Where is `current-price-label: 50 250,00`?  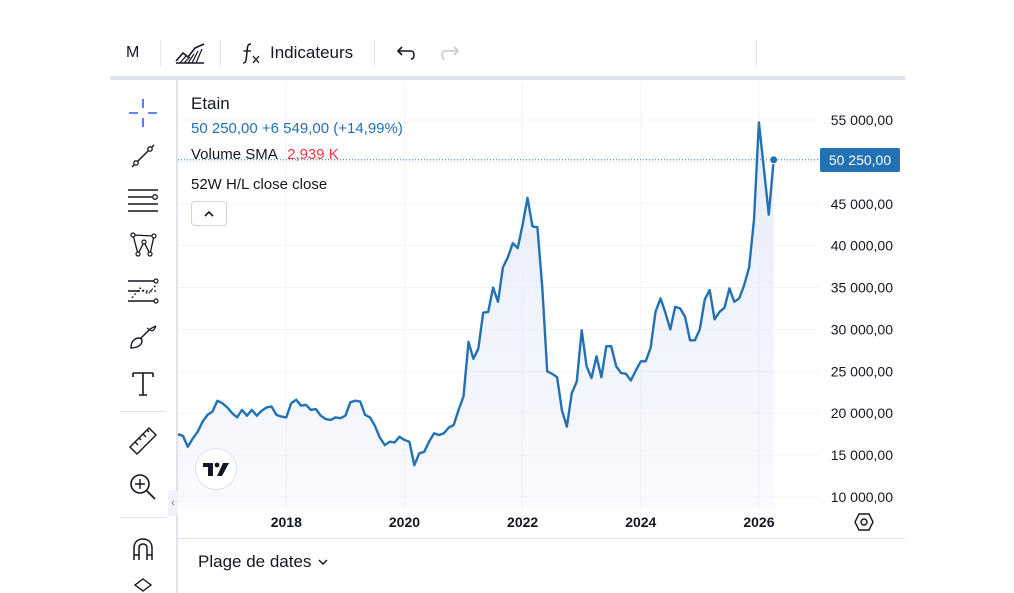 current-price-label: 50 250,00 is located at coordinates (860, 160).